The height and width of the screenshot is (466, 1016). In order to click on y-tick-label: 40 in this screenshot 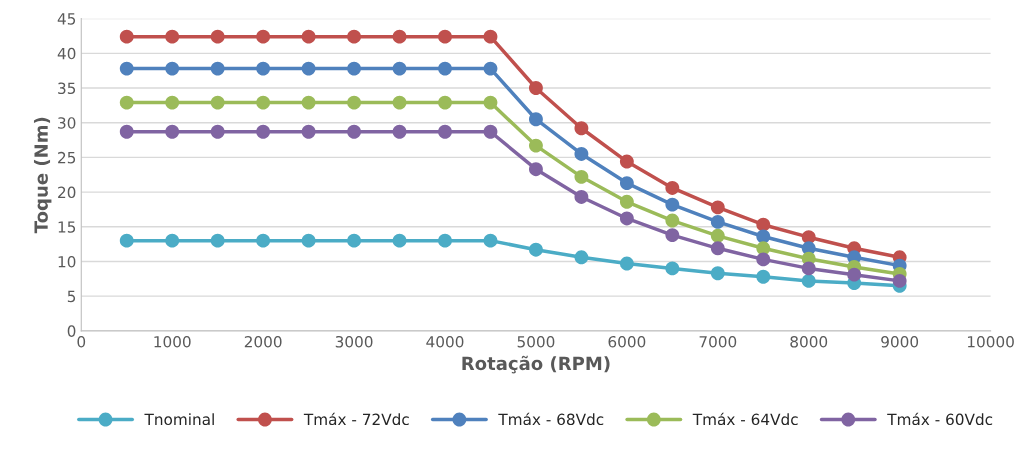, I will do `click(66, 53)`.